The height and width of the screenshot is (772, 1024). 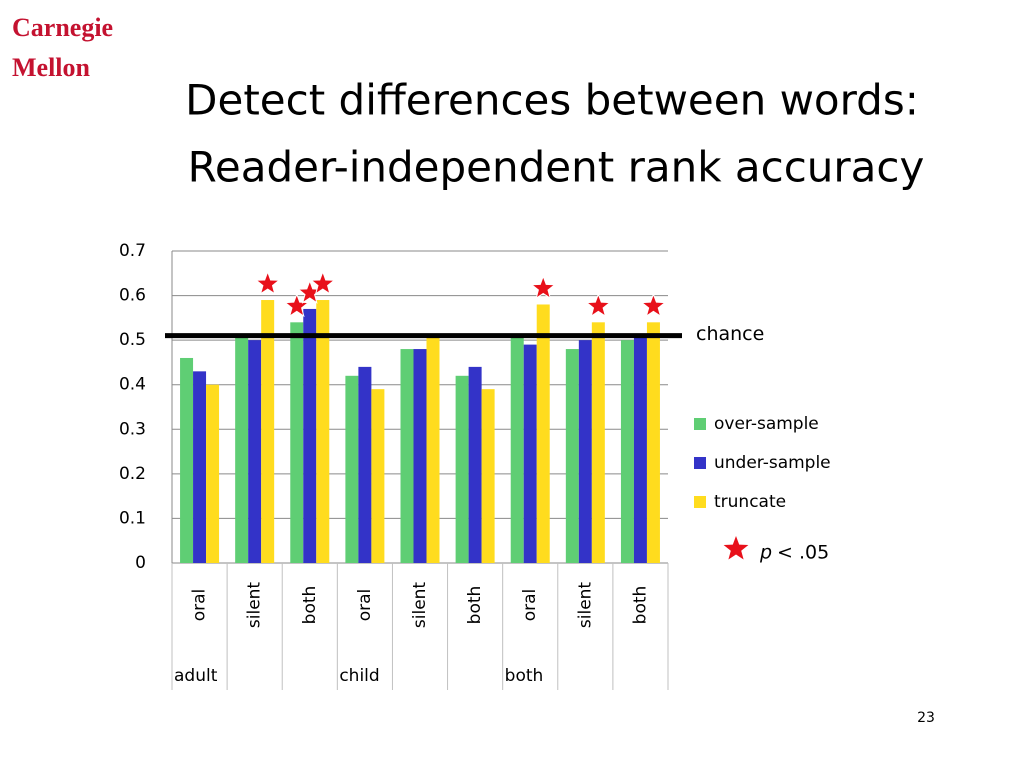 What do you see at coordinates (556, 167) in the screenshot?
I see `title-line: Reader-independent rank accuracy` at bounding box center [556, 167].